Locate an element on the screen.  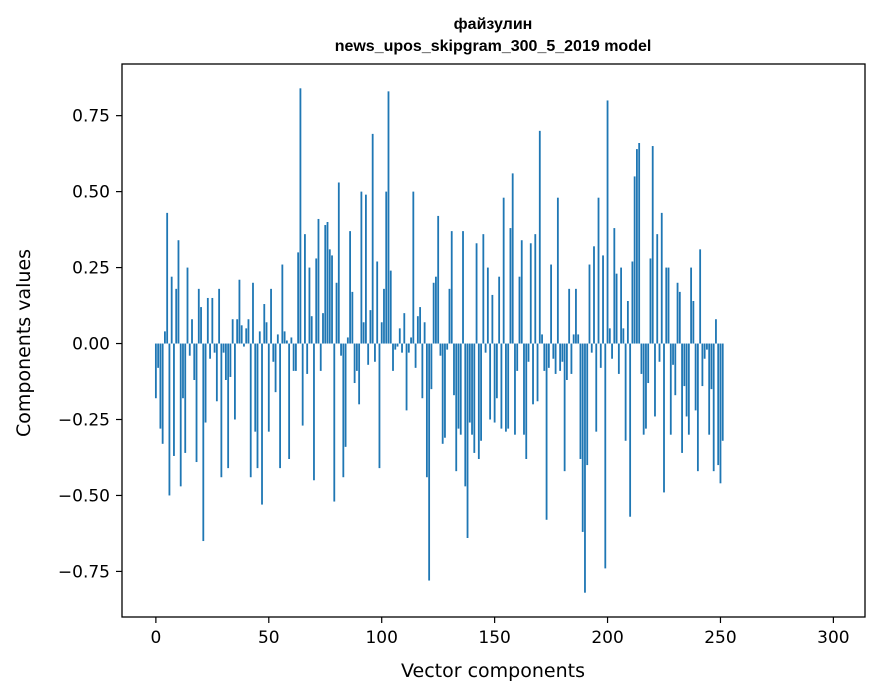
y-tick-label: 0.00 is located at coordinates (91, 345).